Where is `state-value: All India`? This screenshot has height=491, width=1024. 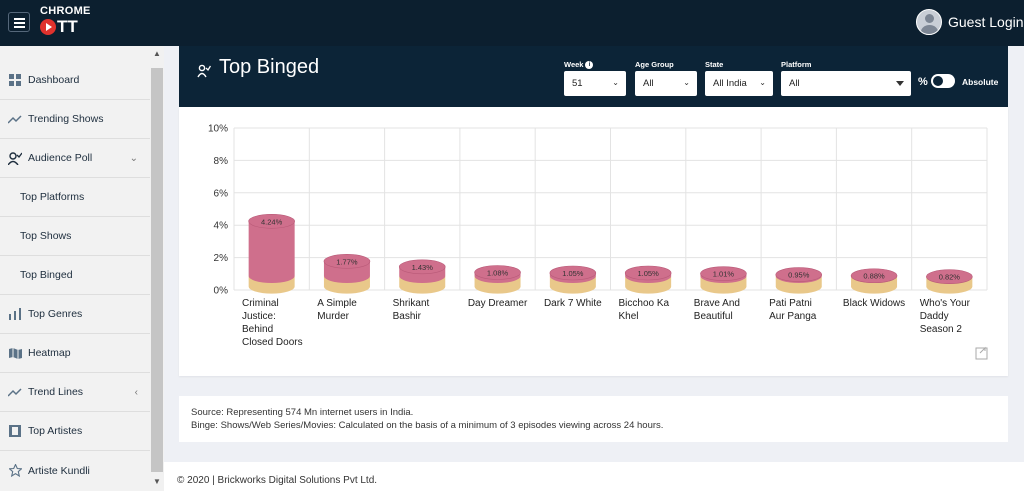 state-value: All India is located at coordinates (730, 83).